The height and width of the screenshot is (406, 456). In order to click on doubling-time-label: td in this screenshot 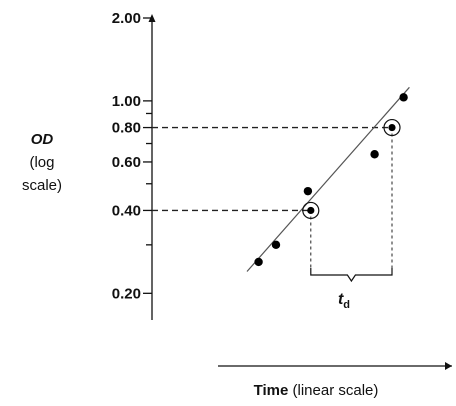, I will do `click(344, 301)`.